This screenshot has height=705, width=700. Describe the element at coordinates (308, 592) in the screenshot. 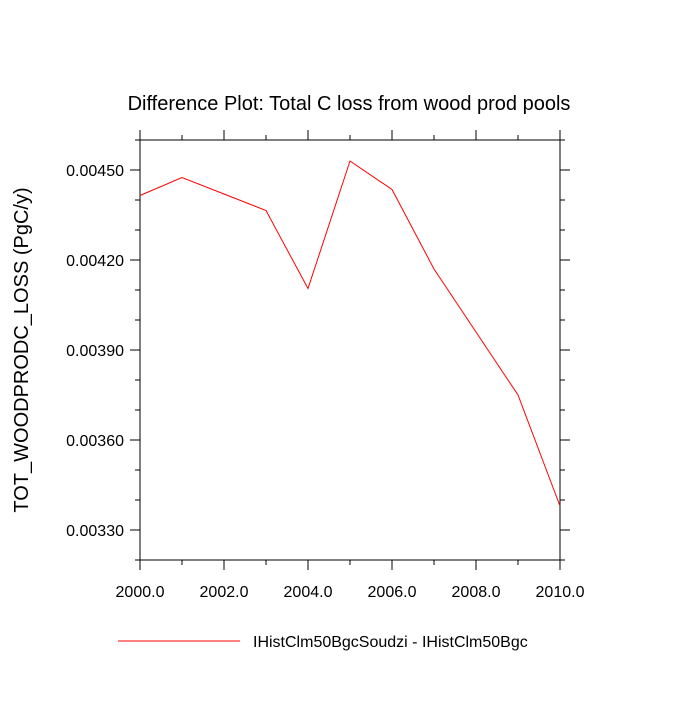

I see `x-tick-label: 2004.0` at that location.